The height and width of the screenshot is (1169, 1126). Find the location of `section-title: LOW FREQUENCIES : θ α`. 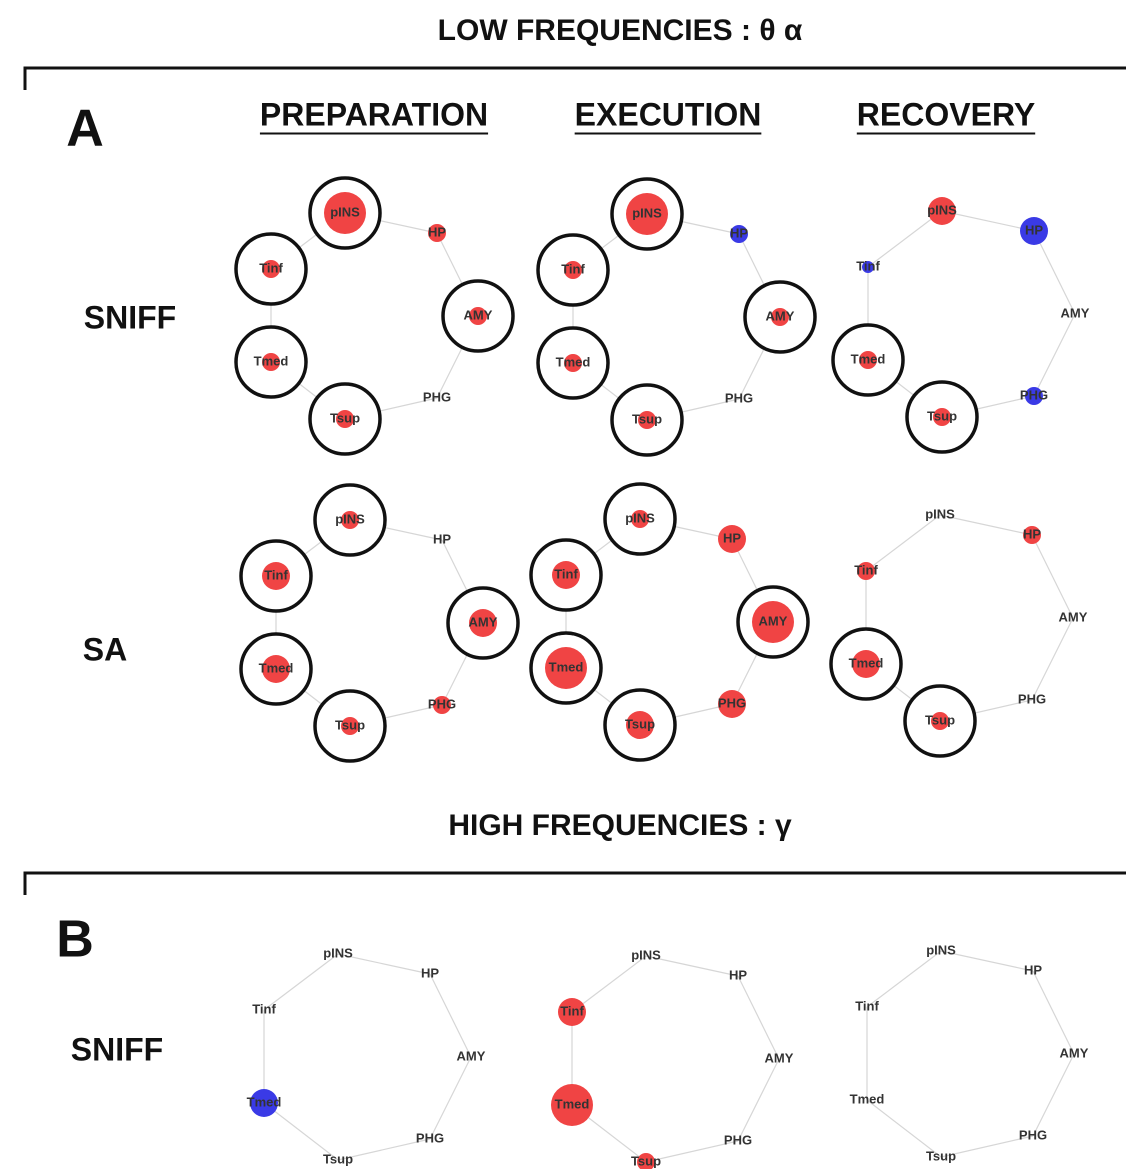

section-title: LOW FREQUENCIES : θ α is located at coordinates (620, 30).